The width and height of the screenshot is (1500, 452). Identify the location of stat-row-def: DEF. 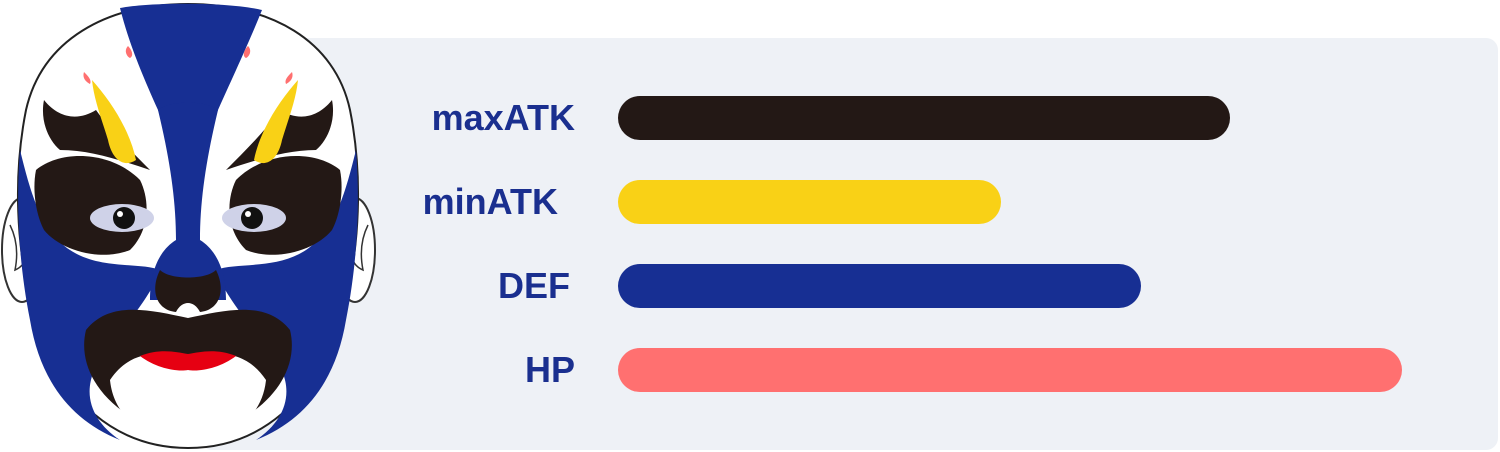
(930, 286).